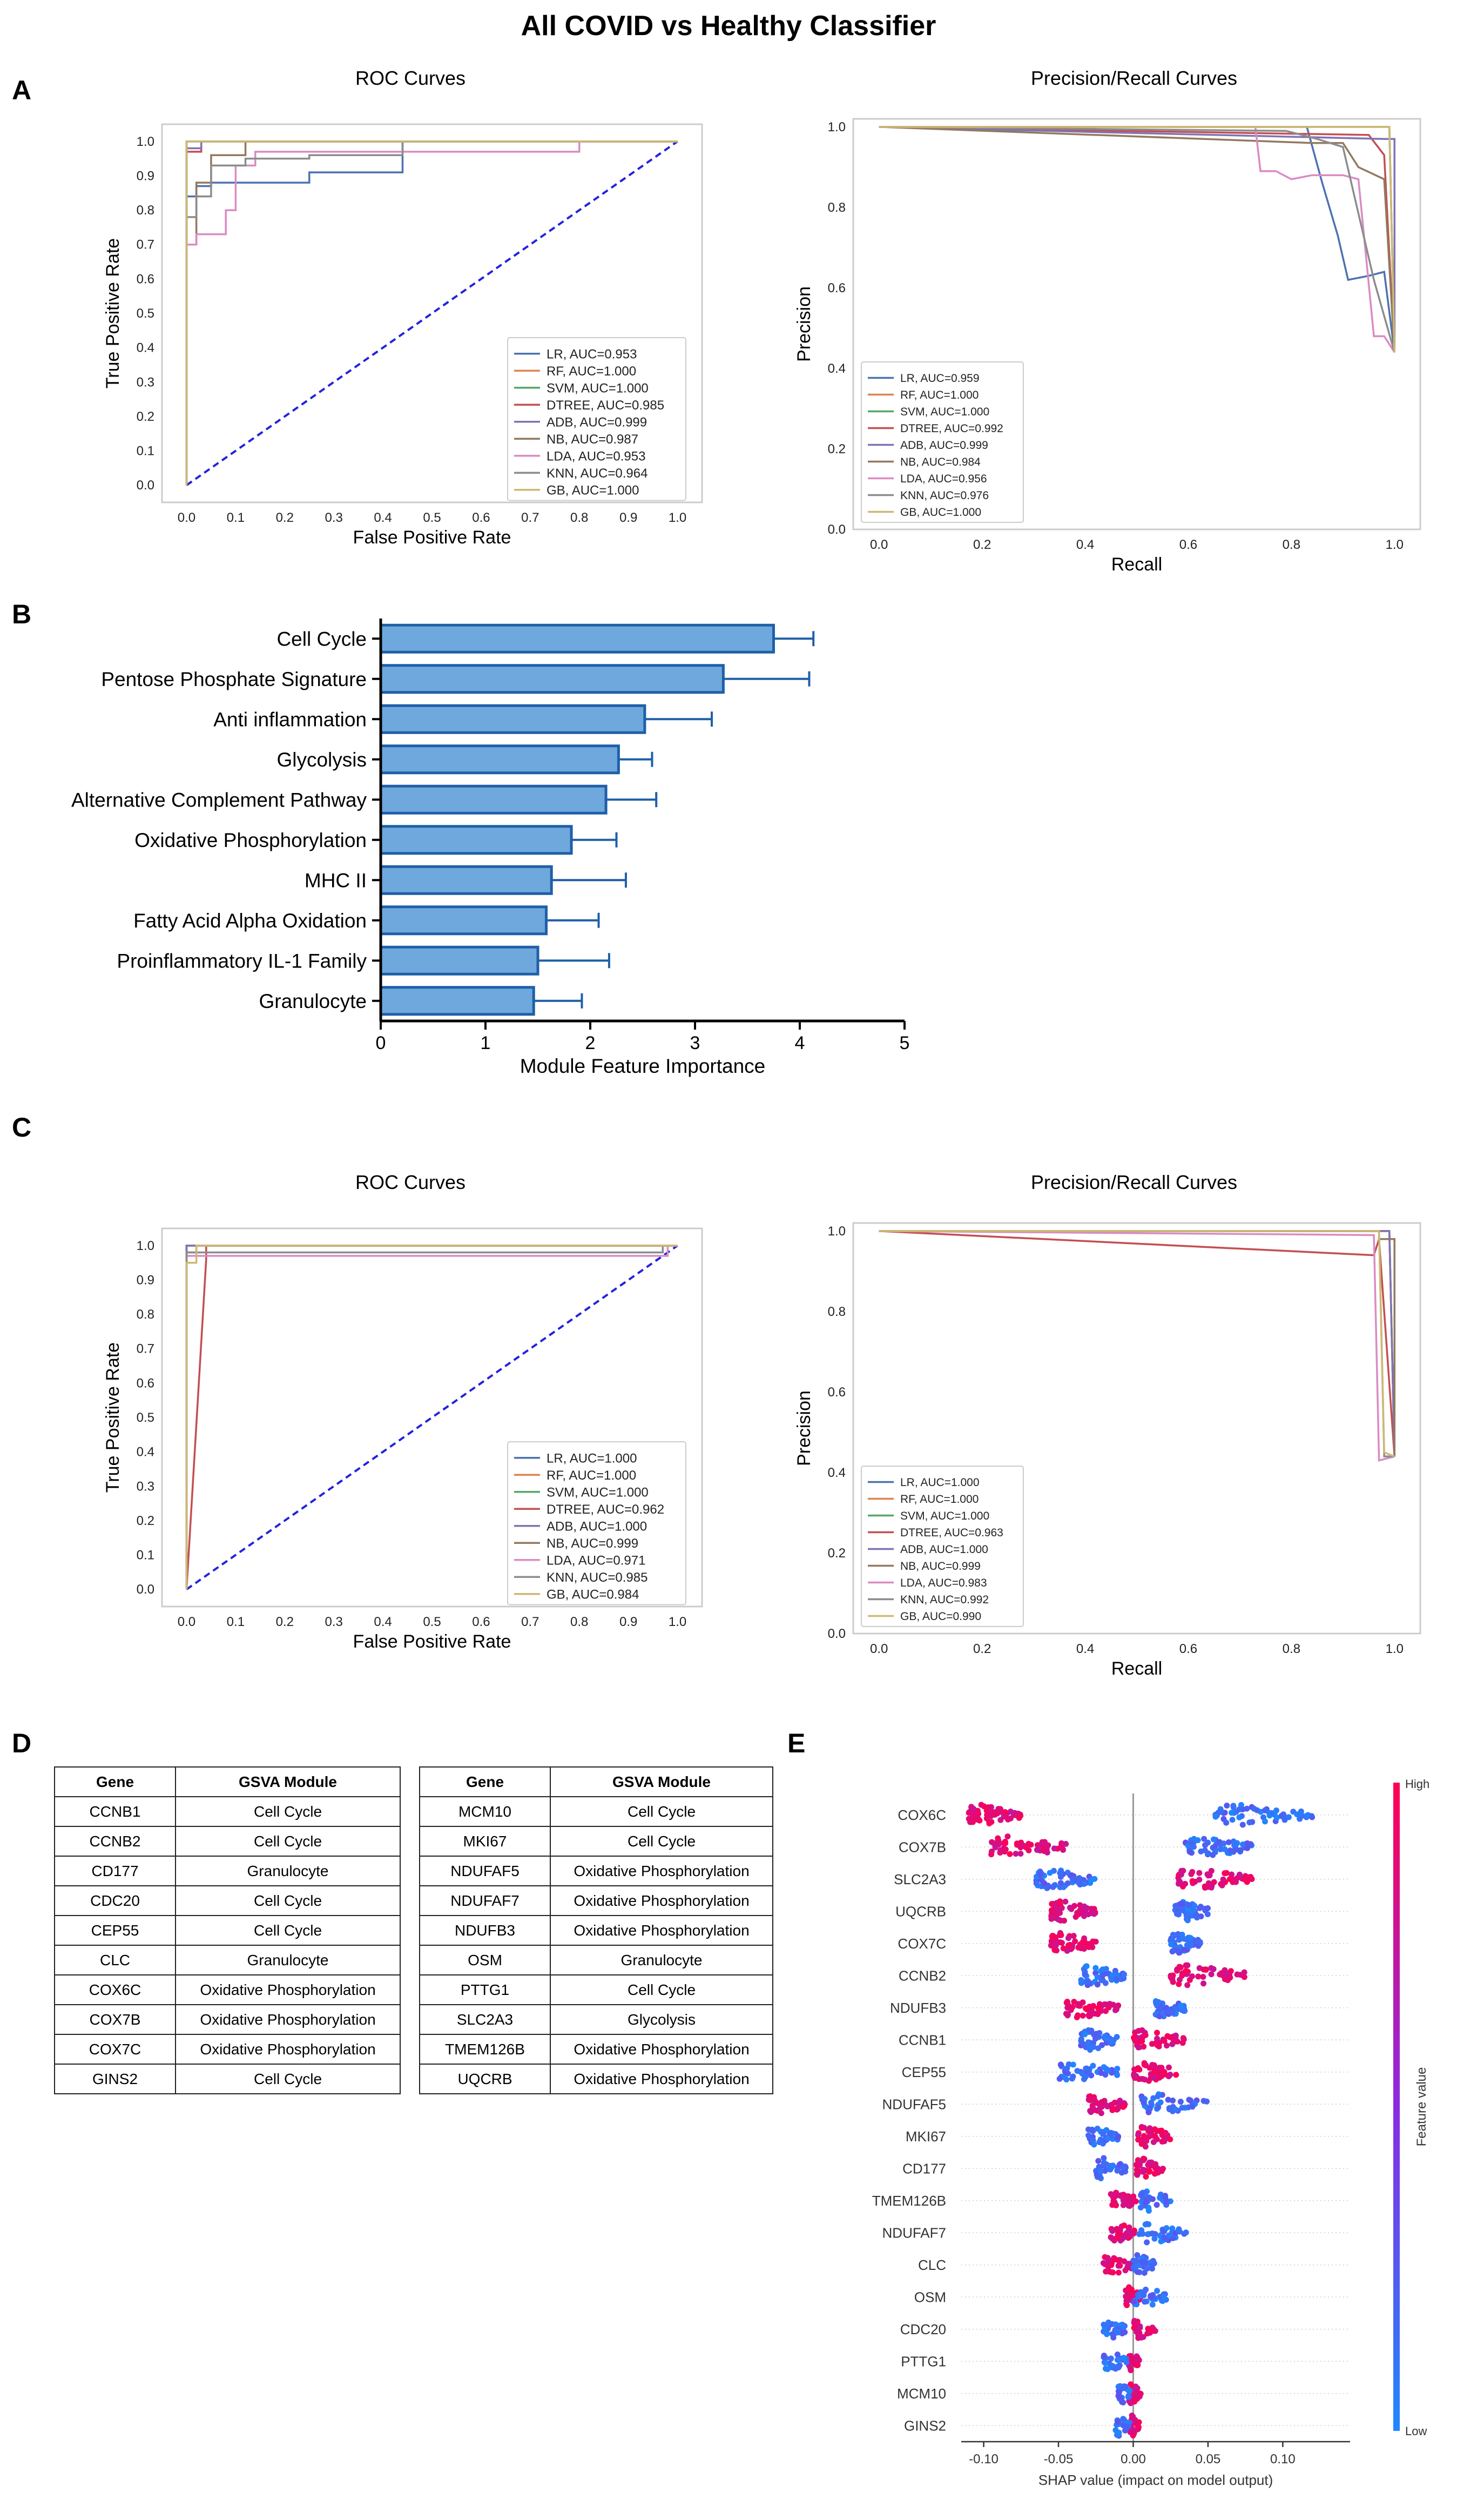  I want to click on category-label: Anti inflammation, so click(290, 719).